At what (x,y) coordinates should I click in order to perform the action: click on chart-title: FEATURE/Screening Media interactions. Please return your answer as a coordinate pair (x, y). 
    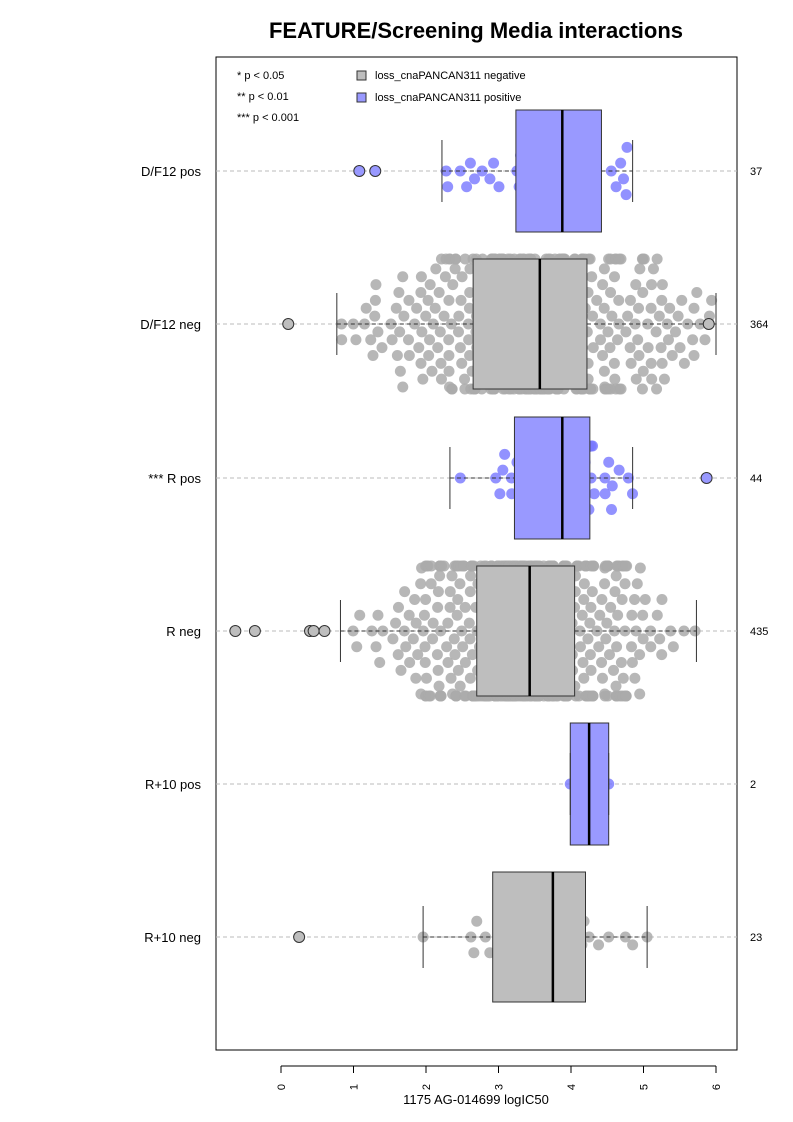
    Looking at the image, I should click on (476, 30).